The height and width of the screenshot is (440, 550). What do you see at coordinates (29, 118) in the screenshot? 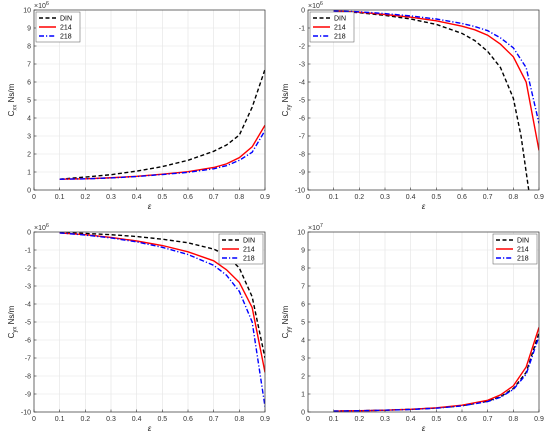
I see `y-tick-label: 4` at bounding box center [29, 118].